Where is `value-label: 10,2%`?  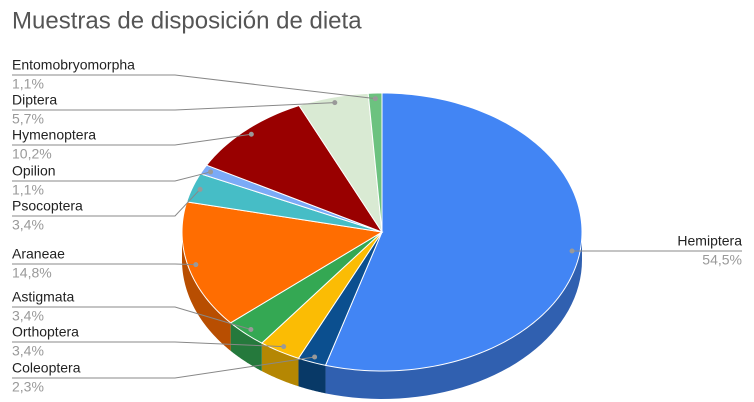 value-label: 10,2% is located at coordinates (32, 154).